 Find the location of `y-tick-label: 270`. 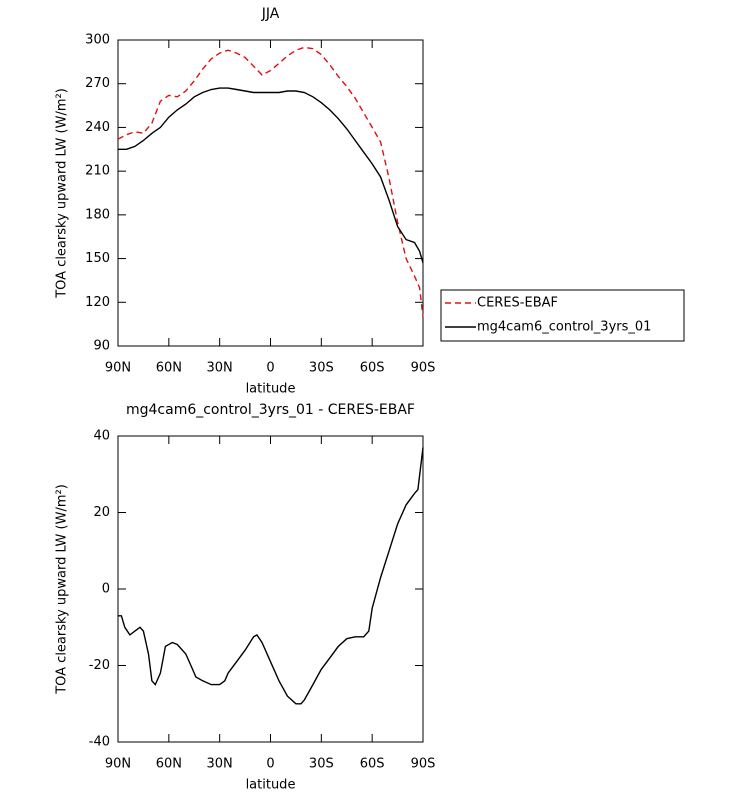

y-tick-label: 270 is located at coordinates (97, 83).